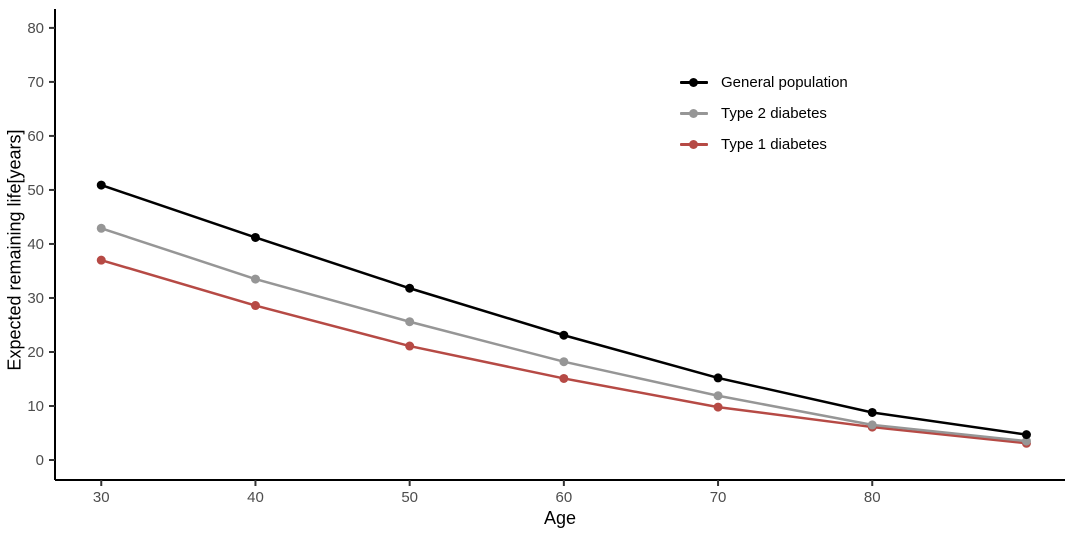  What do you see at coordinates (35, 136) in the screenshot?
I see `y-tick-label: 60` at bounding box center [35, 136].